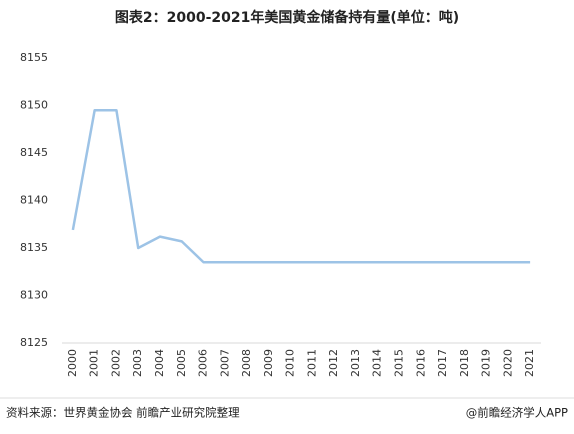 Image resolution: width=574 pixels, height=434 pixels. What do you see at coordinates (464, 363) in the screenshot?
I see `x-tick-label: 2018` at bounding box center [464, 363].